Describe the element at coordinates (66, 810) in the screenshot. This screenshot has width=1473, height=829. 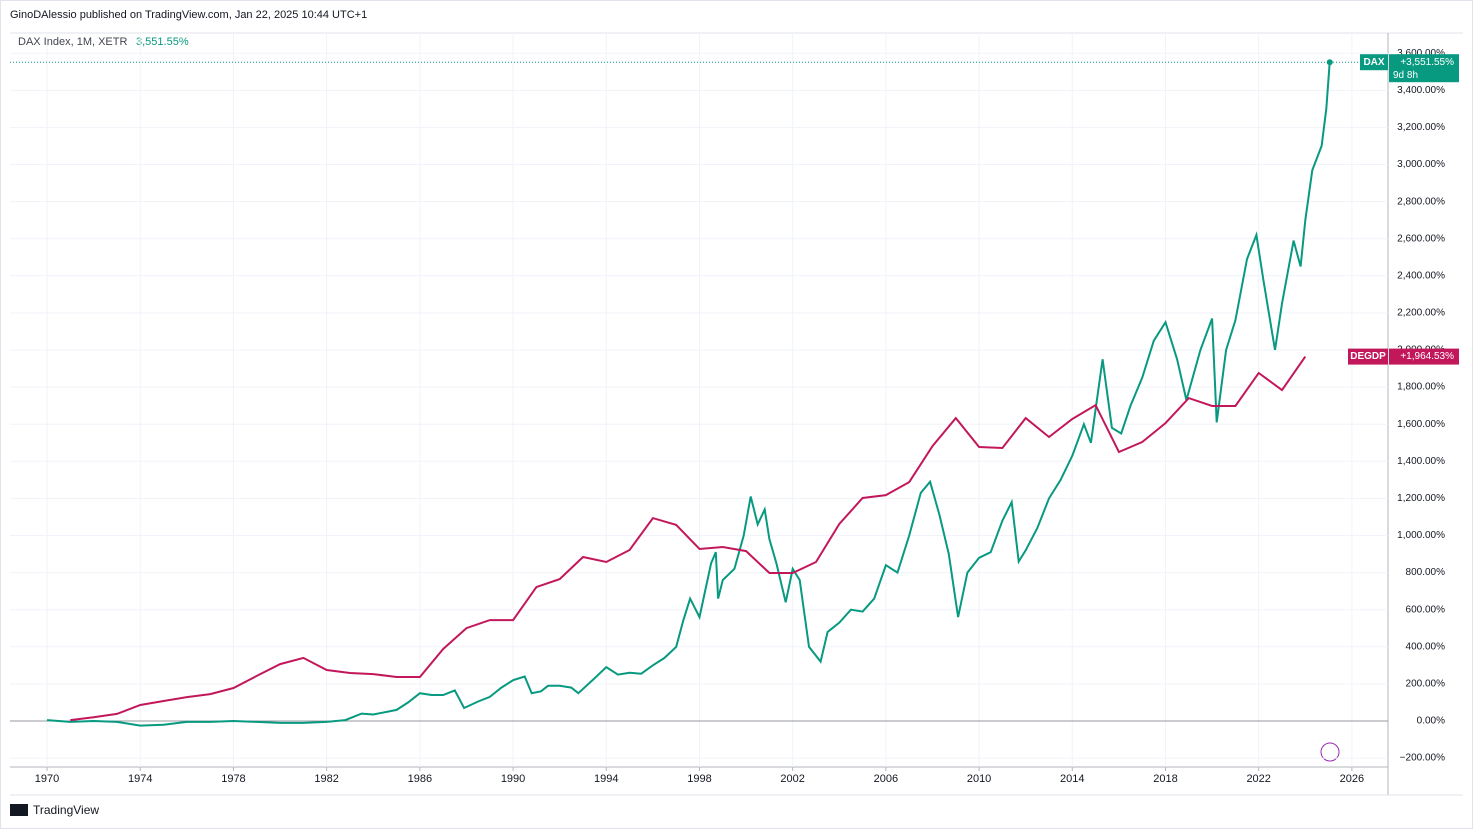
I see `brand: TradingView` at that location.